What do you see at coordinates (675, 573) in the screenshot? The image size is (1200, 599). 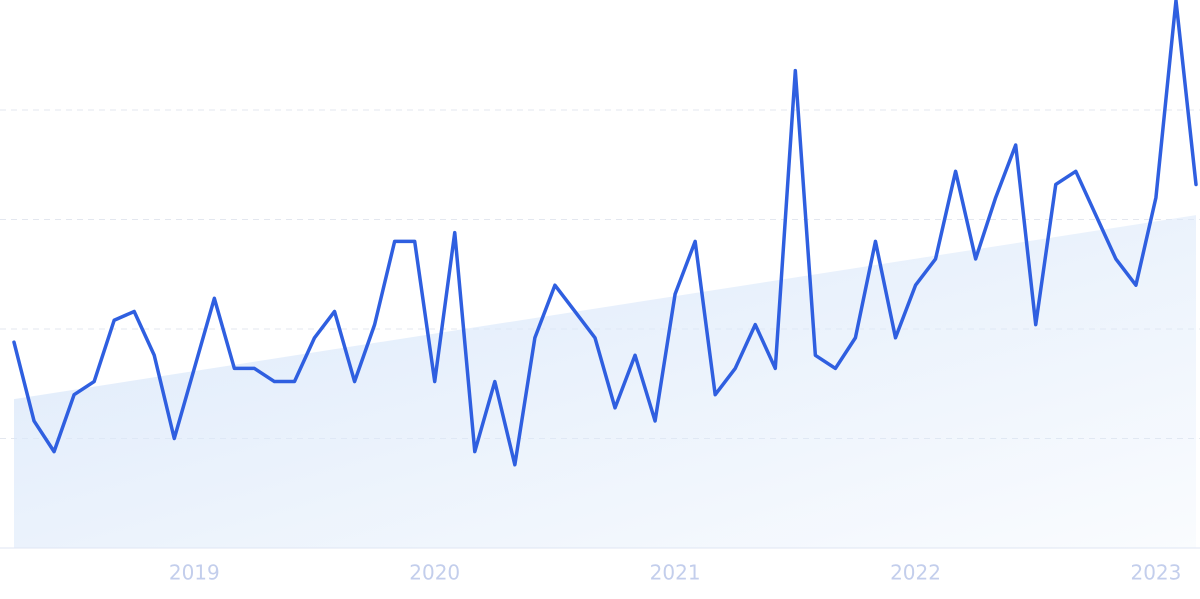 I see `x-tick-label: 2021` at bounding box center [675, 573].